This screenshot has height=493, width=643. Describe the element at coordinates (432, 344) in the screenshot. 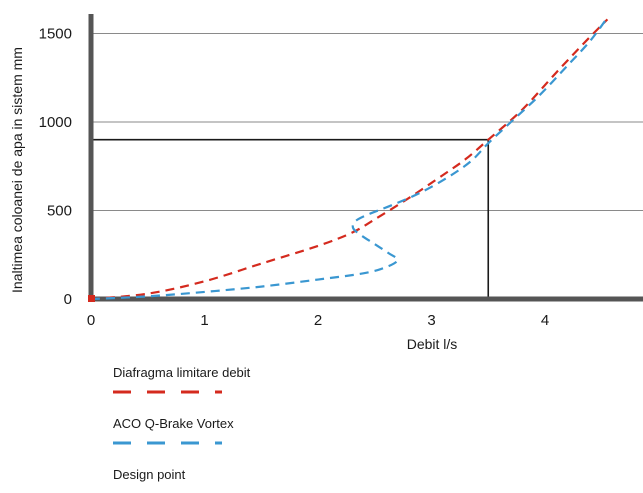

I see `x-axis-title: Debit l/s` at that location.